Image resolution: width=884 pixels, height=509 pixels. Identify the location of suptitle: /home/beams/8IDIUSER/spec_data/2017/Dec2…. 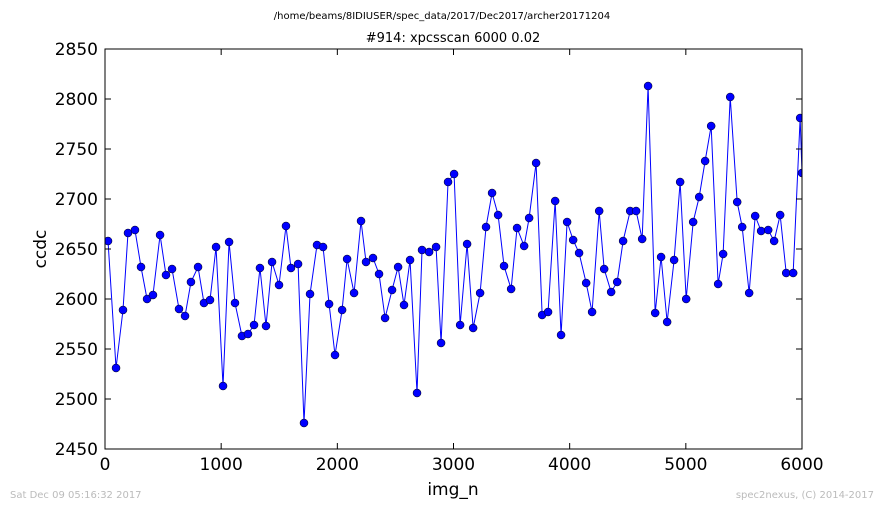
(442, 16).